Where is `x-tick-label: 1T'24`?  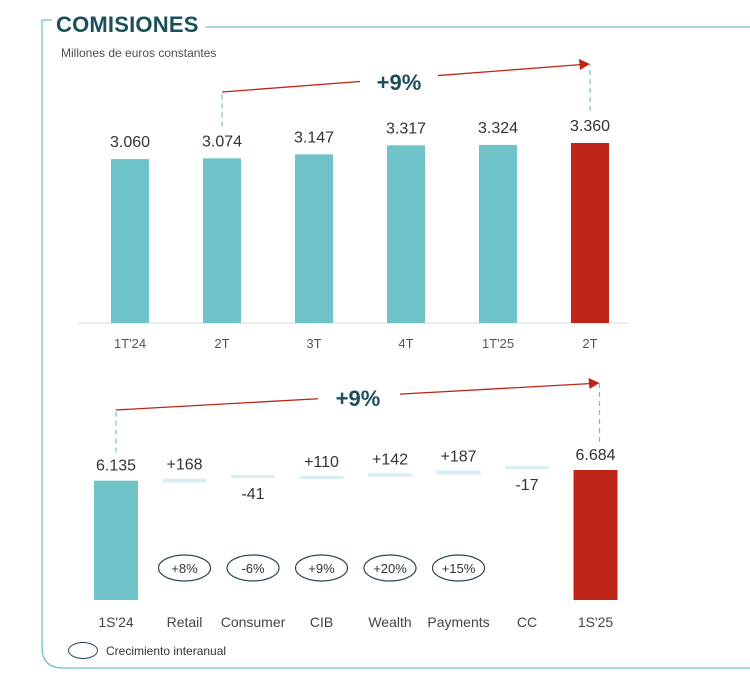 x-tick-label: 1T'24 is located at coordinates (130, 343).